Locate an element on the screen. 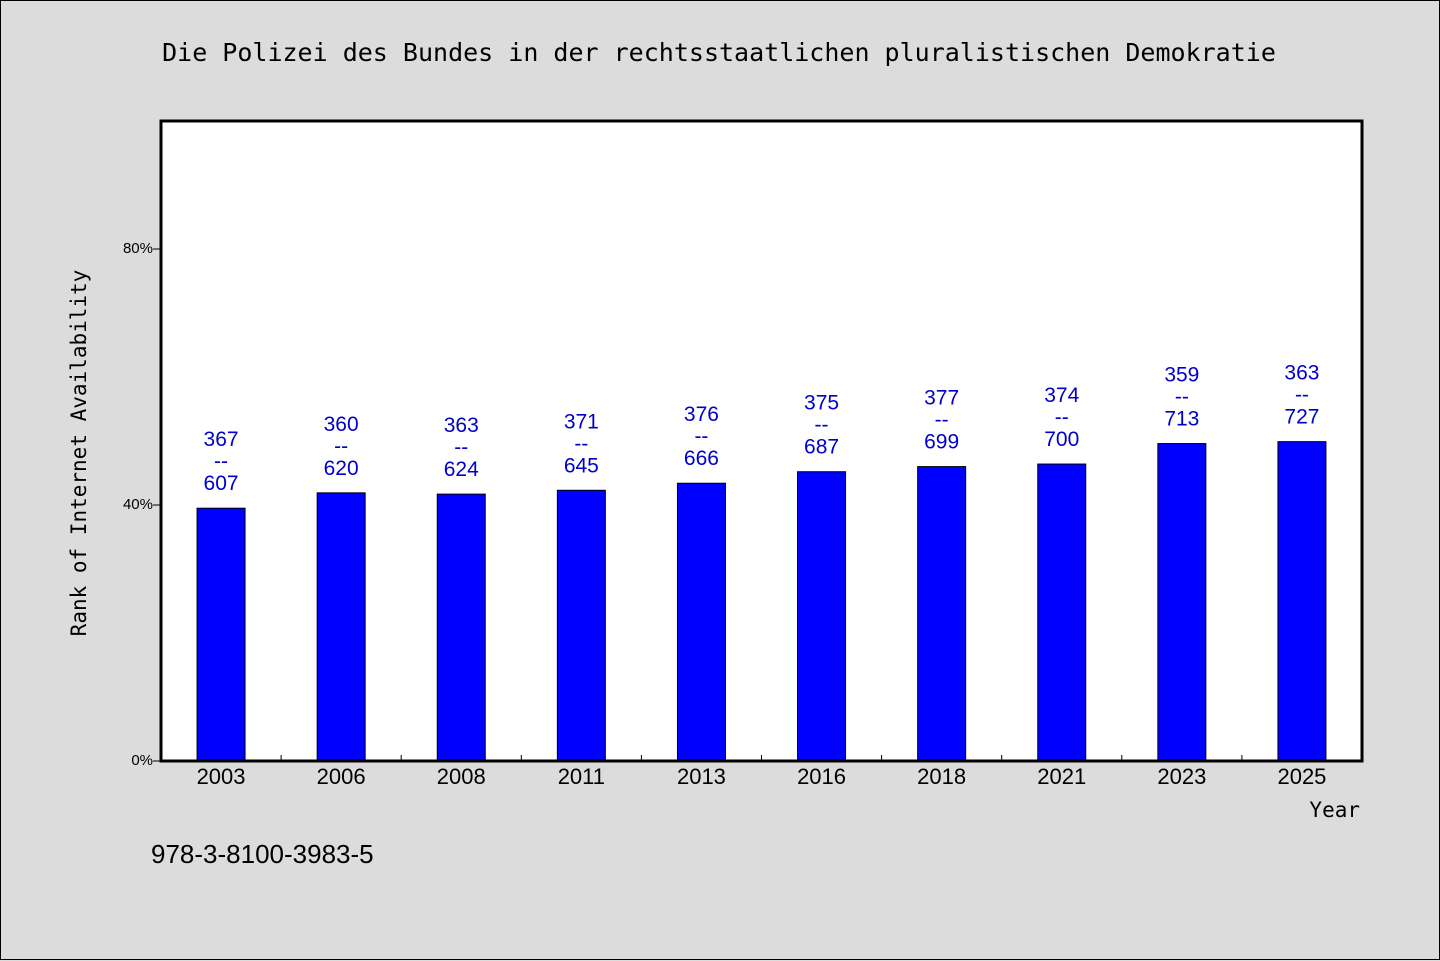 The width and height of the screenshot is (1440, 961). isbn-footer: 978-3-8100-3983-5 is located at coordinates (262, 854).